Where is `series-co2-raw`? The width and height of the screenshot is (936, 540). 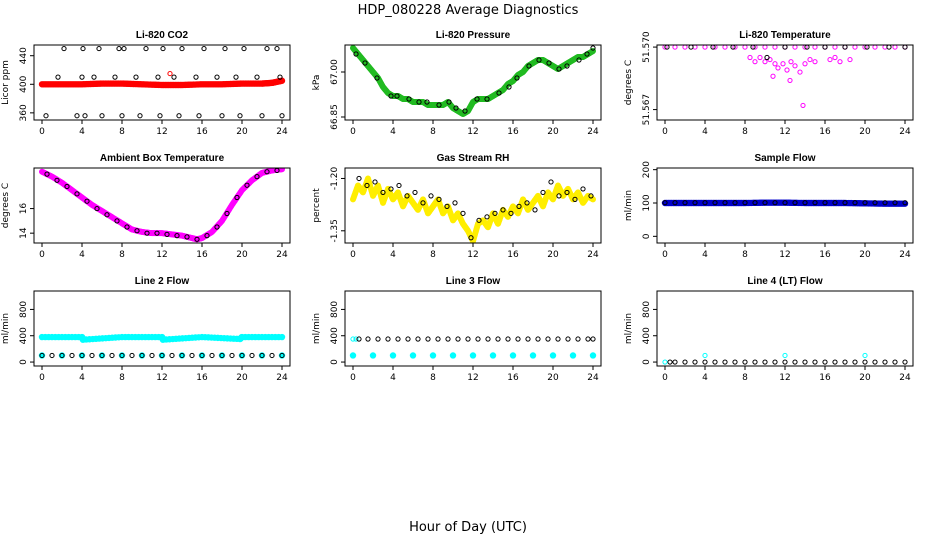
series-co2-raw is located at coordinates (164, 82).